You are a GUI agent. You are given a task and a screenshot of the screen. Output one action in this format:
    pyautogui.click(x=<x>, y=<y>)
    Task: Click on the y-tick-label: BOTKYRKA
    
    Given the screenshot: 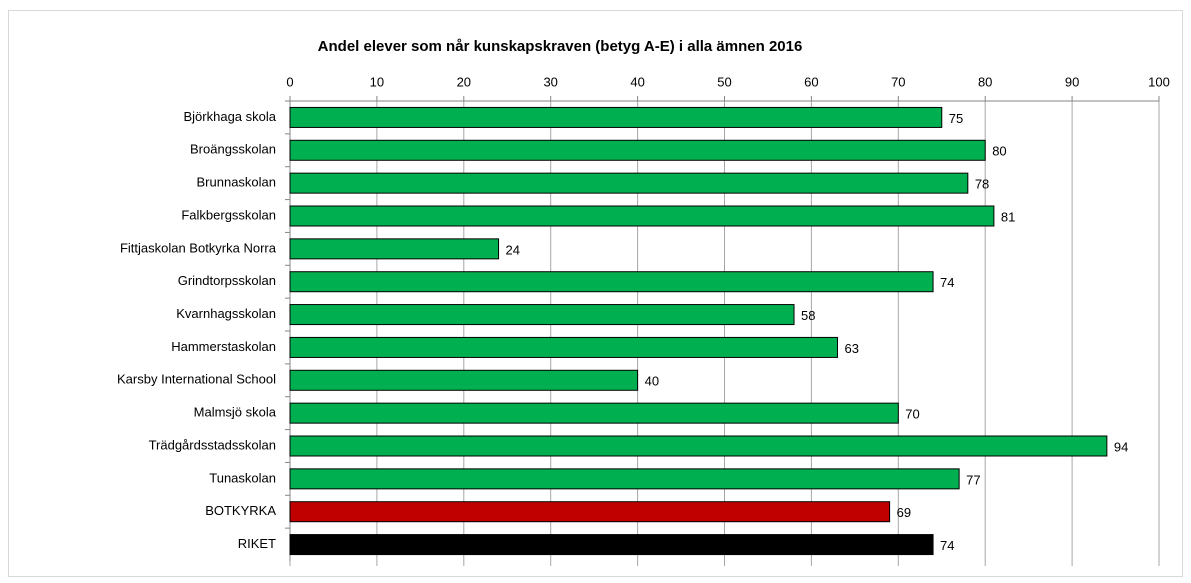 What is the action you would take?
    pyautogui.click(x=240, y=510)
    